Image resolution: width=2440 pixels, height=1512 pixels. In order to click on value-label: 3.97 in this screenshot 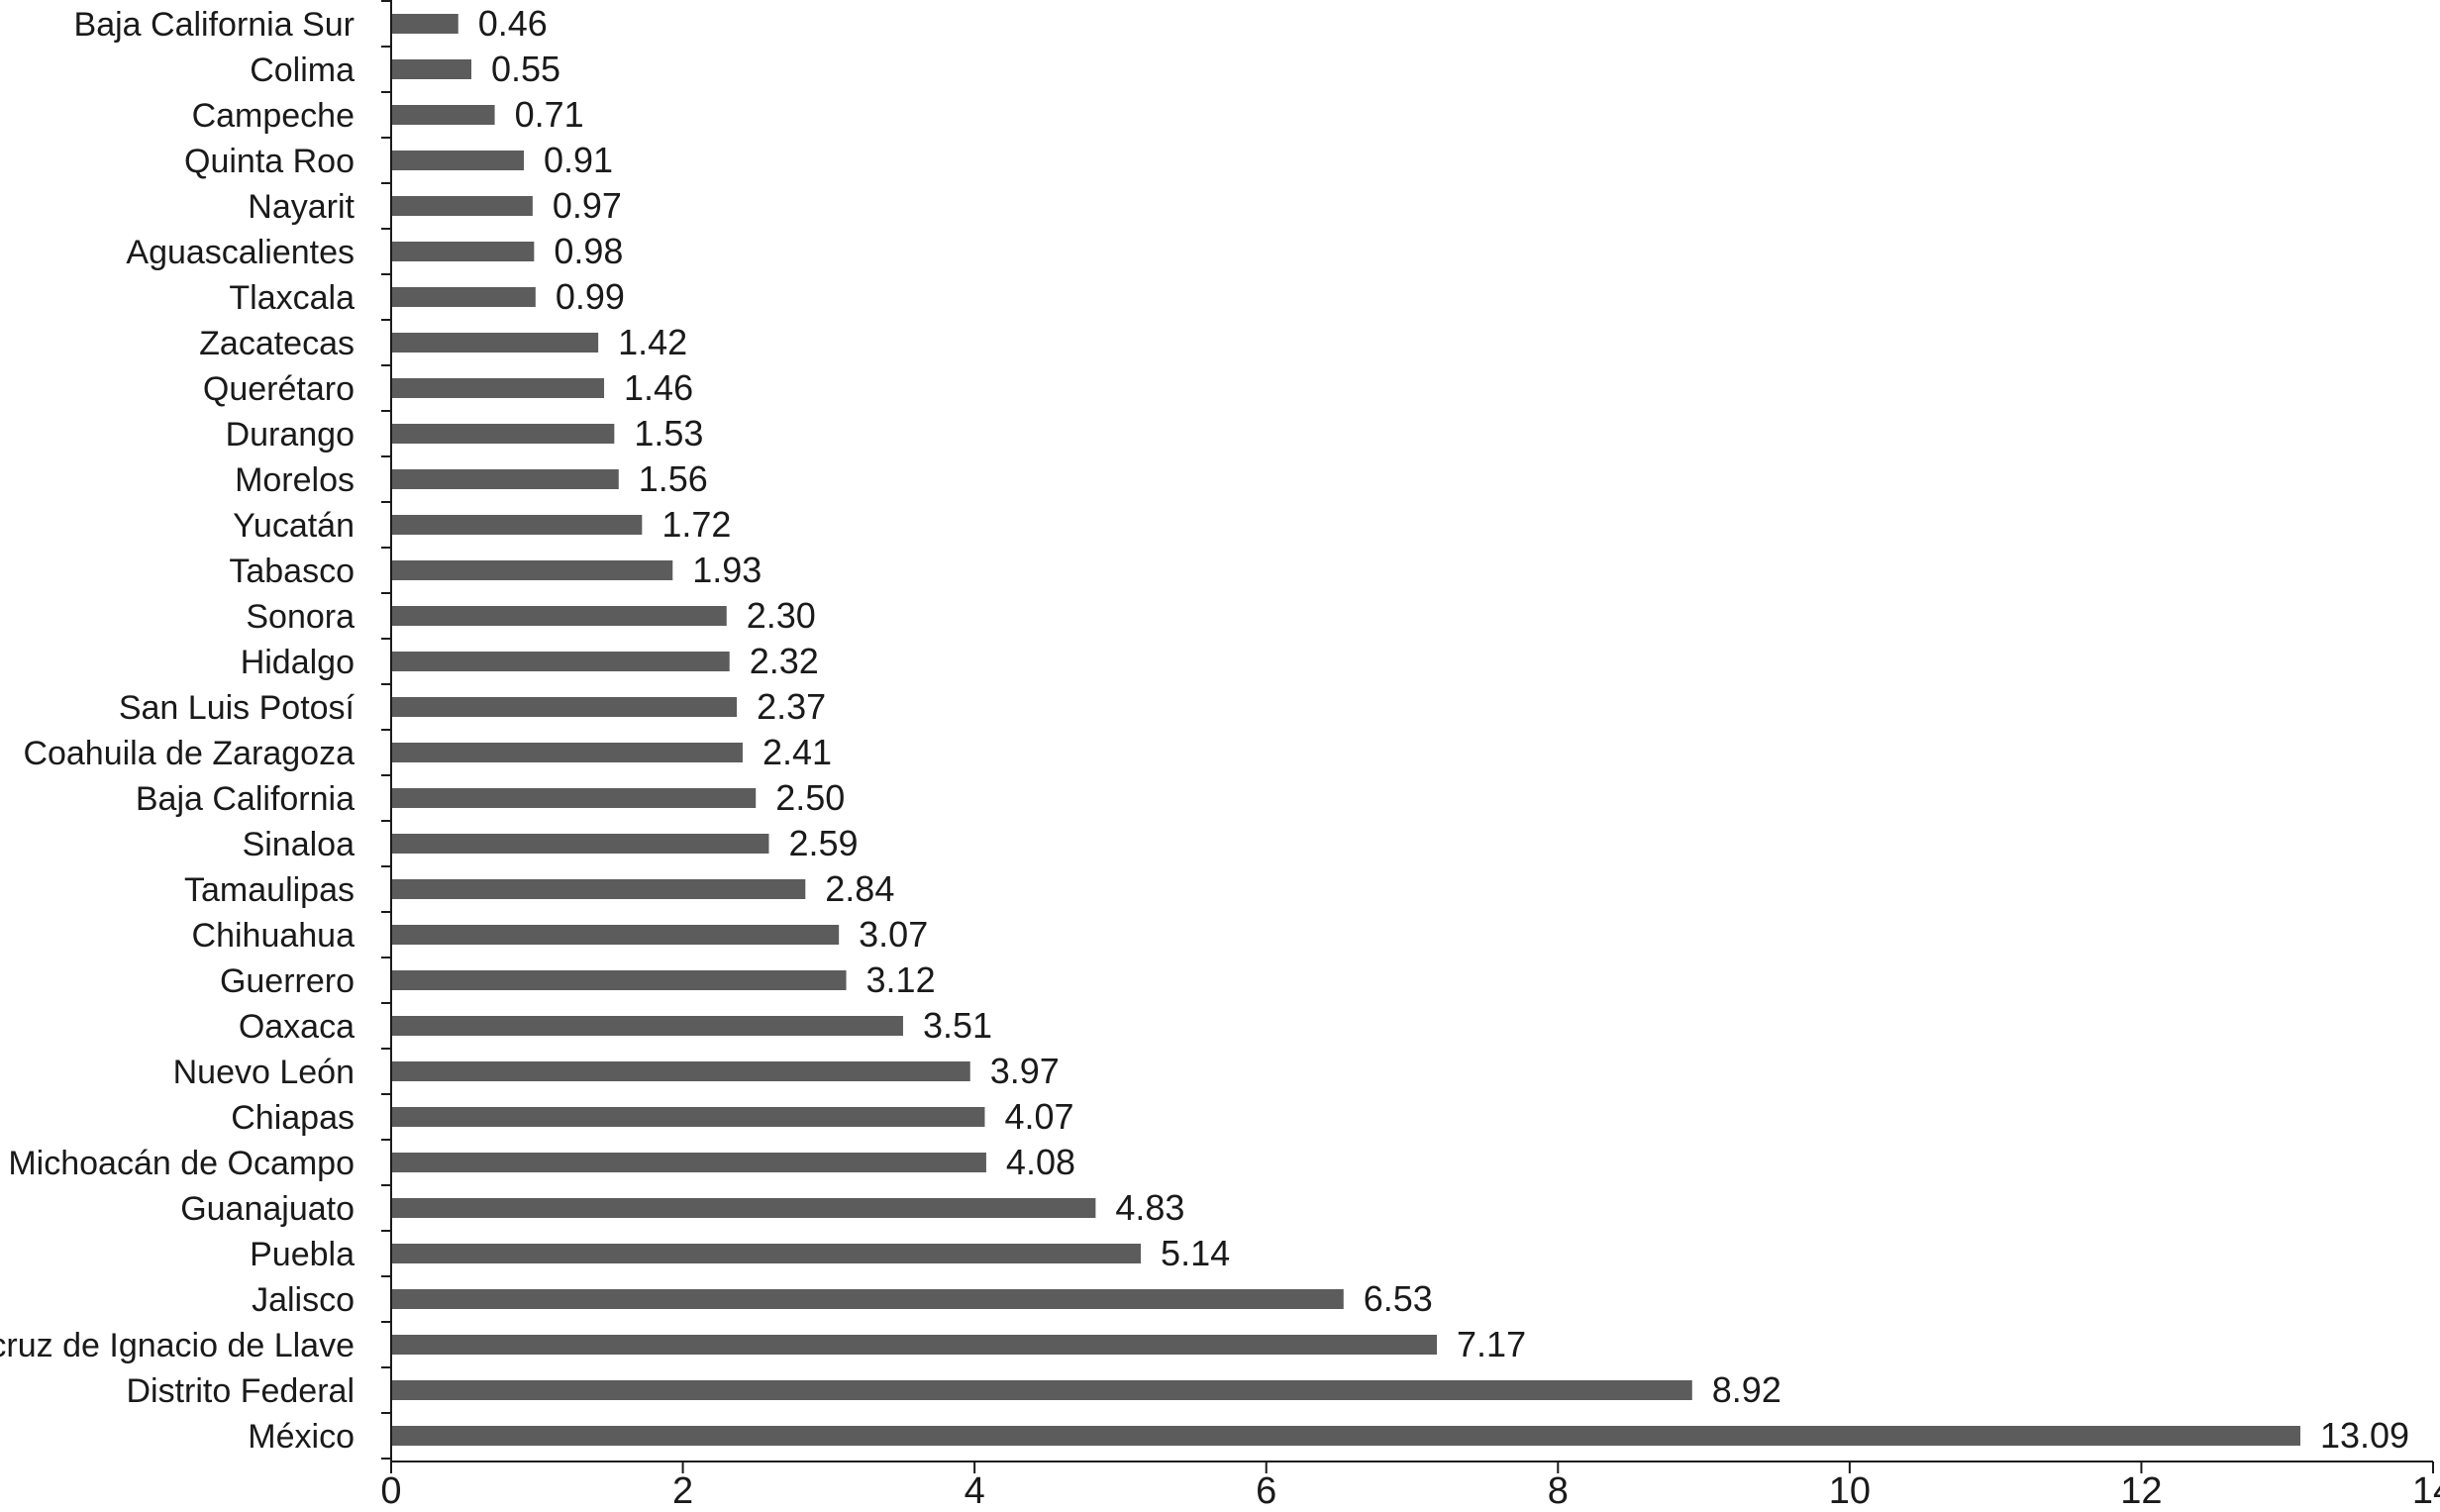, I will do `click(1025, 1071)`.